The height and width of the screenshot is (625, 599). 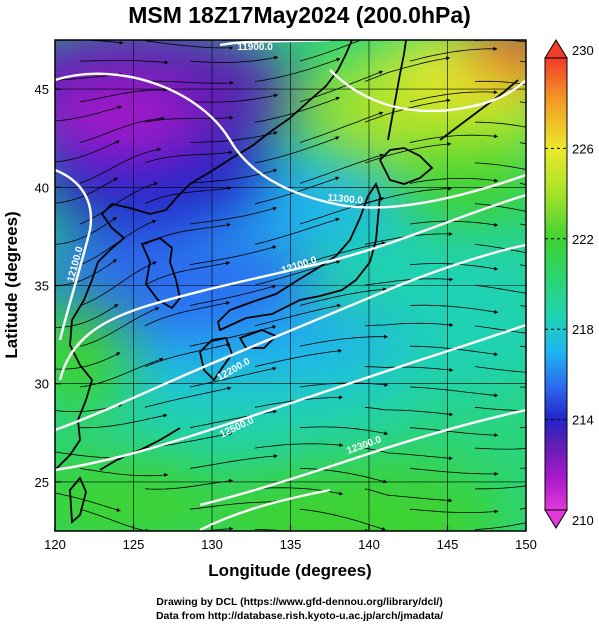 I want to click on coast-russia, so click(x=271, y=112).